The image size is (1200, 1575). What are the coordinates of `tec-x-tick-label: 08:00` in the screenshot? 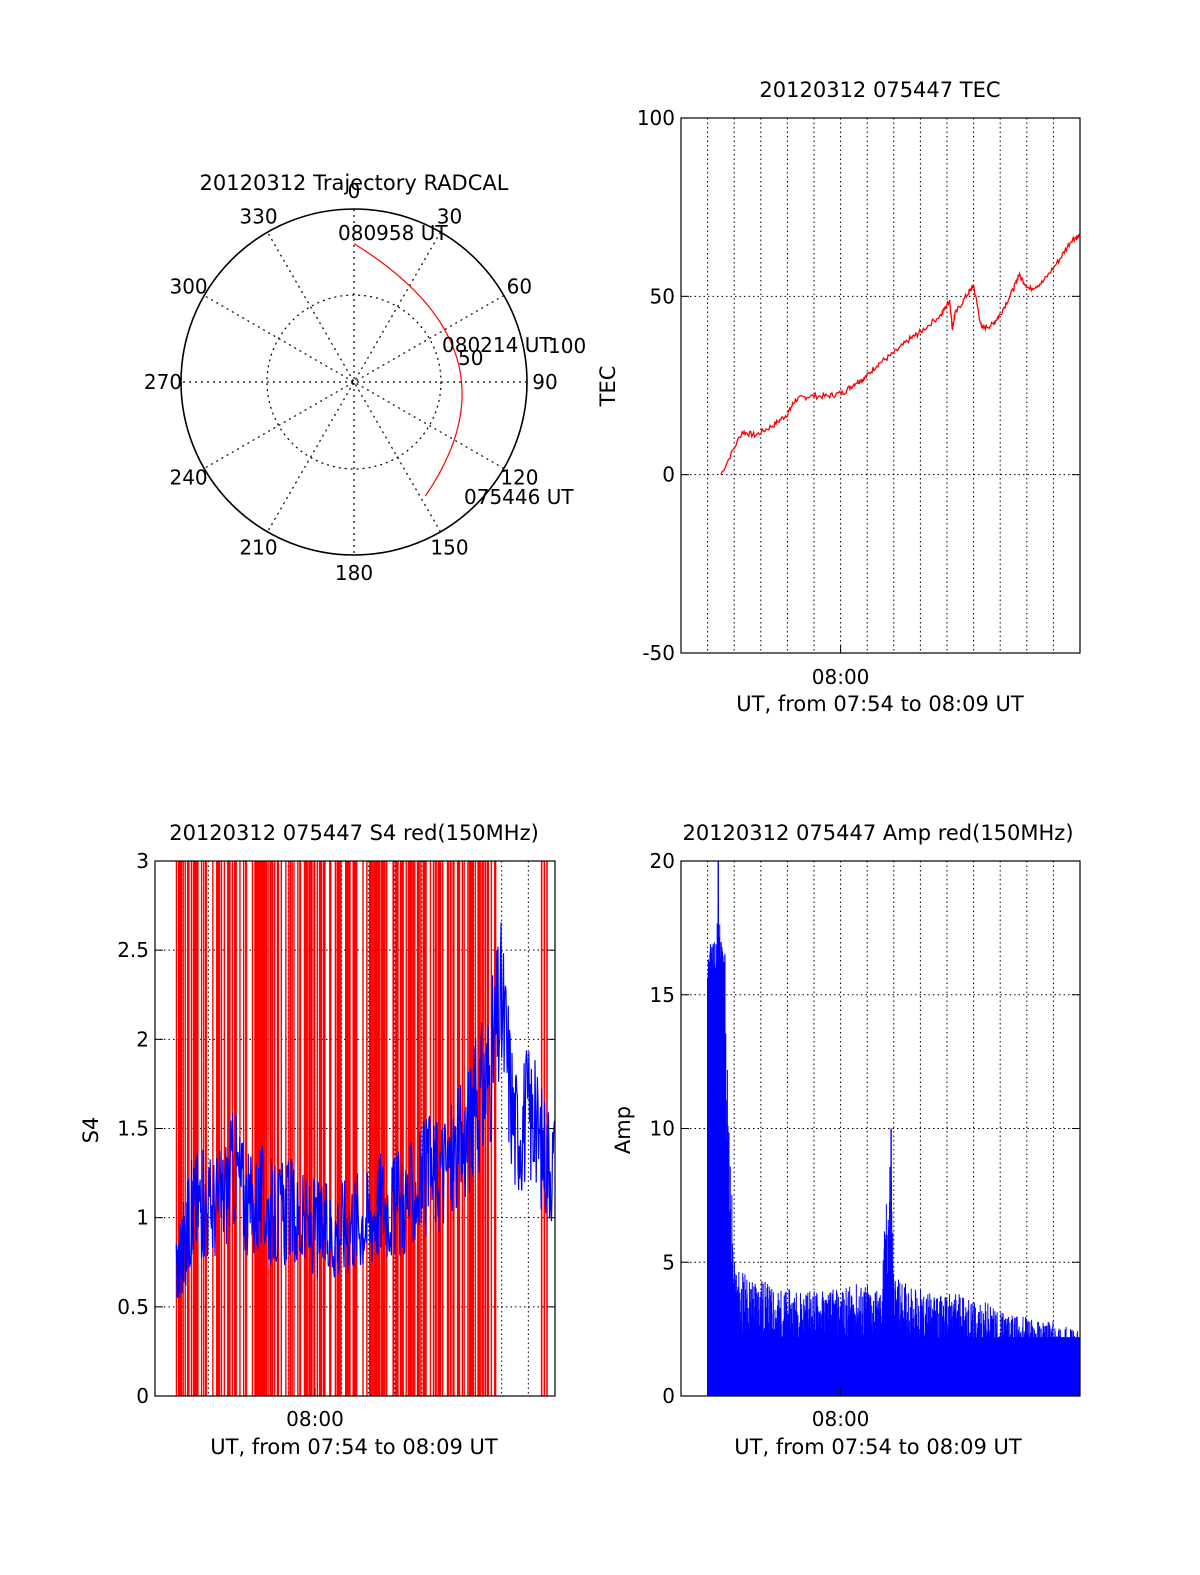 It's located at (841, 677).